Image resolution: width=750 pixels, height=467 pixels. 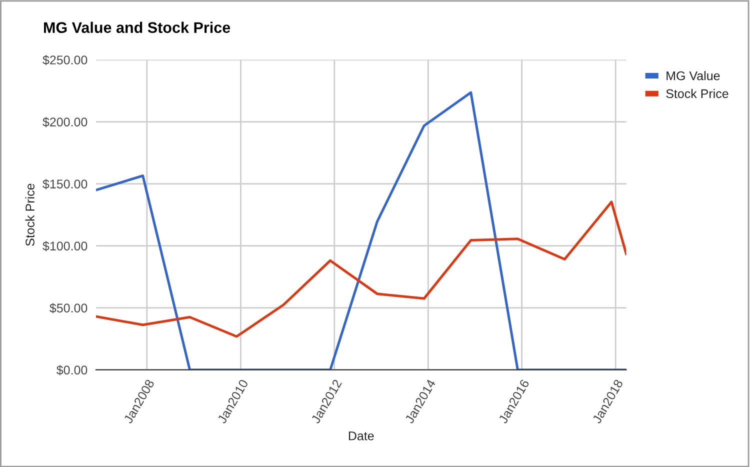 What do you see at coordinates (693, 75) in the screenshot?
I see `legend-label: MG Value` at bounding box center [693, 75].